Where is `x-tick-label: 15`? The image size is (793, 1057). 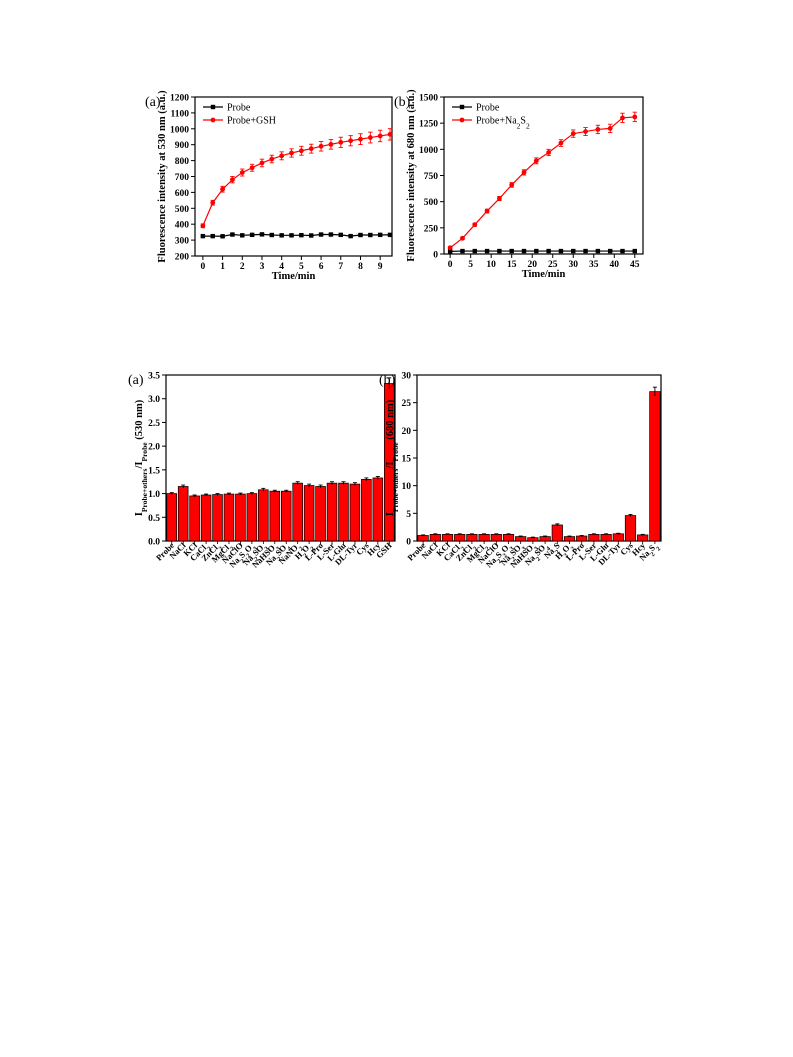 x-tick-label: 15 is located at coordinates (512, 265).